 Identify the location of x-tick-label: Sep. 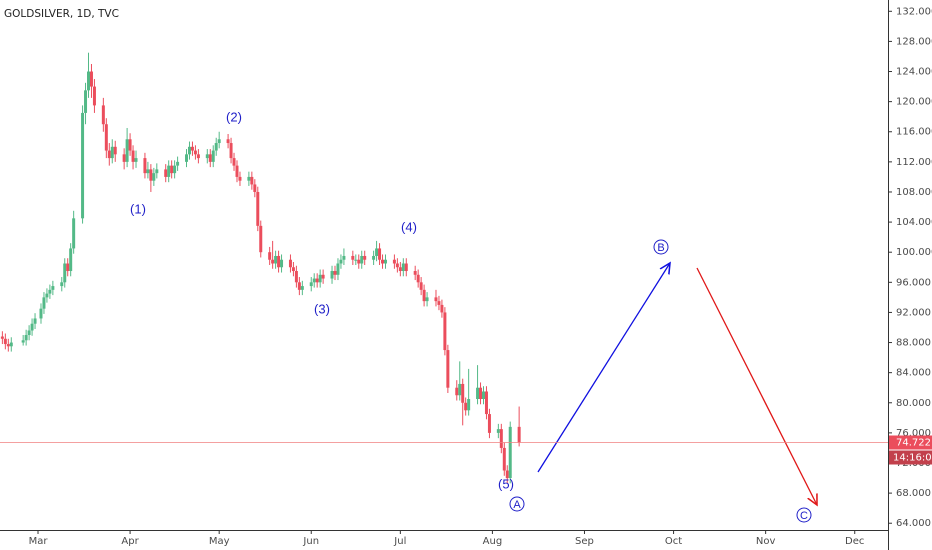
(584, 541).